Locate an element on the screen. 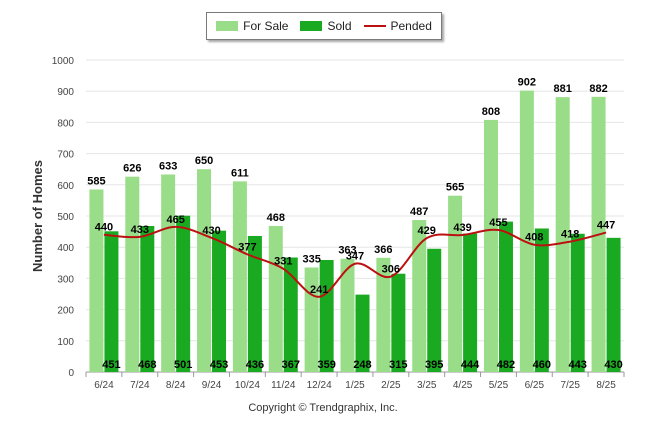 The height and width of the screenshot is (434, 646). data-label-pended: 439 is located at coordinates (462, 228).